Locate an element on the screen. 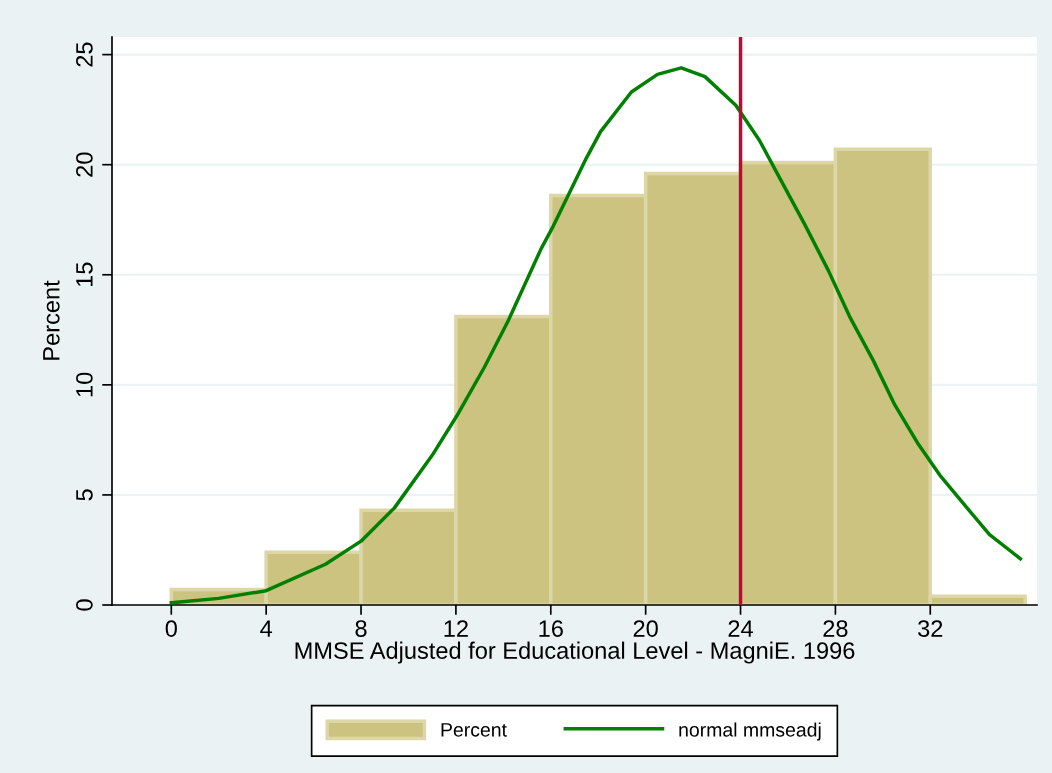  x-tick-label: 0 is located at coordinates (171, 628).